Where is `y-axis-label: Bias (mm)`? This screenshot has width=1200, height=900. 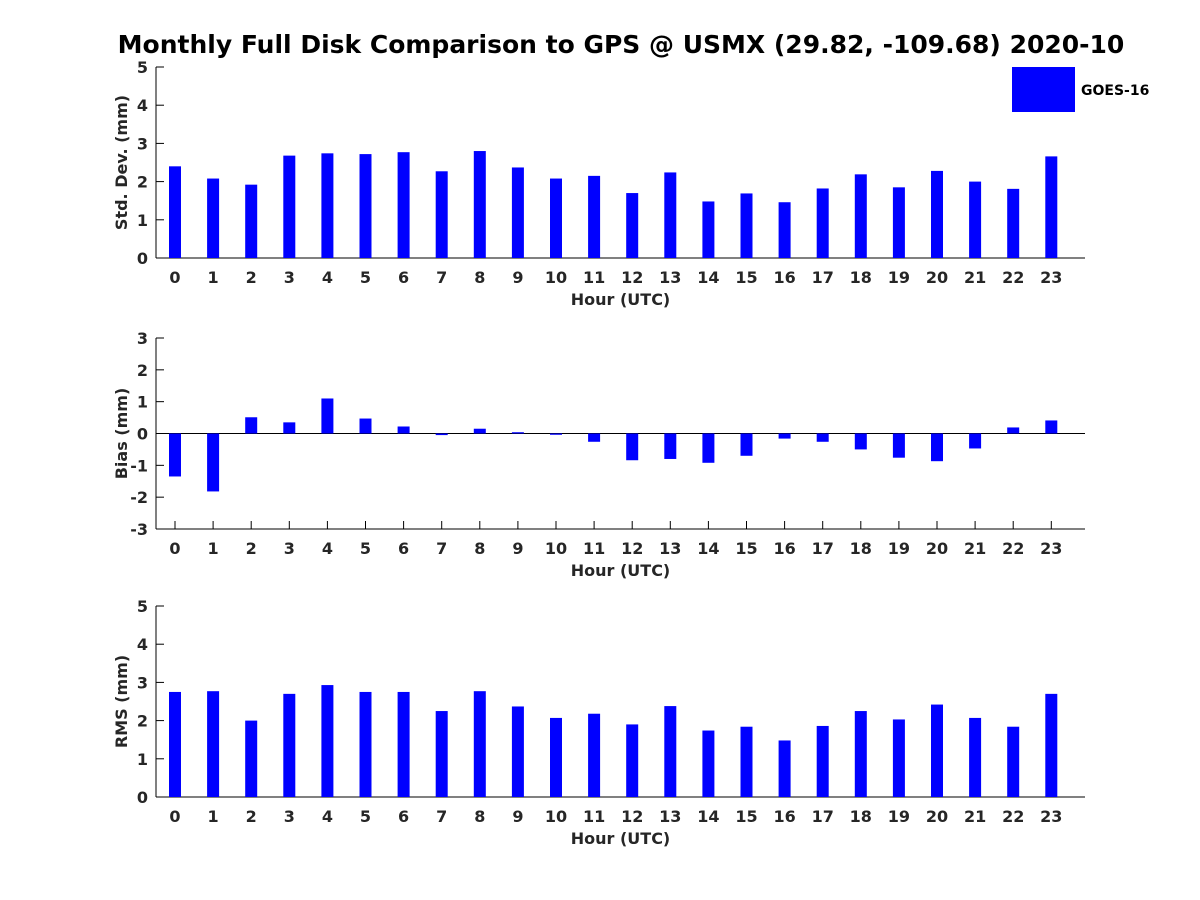
y-axis-label: Bias (mm) is located at coordinates (121, 434).